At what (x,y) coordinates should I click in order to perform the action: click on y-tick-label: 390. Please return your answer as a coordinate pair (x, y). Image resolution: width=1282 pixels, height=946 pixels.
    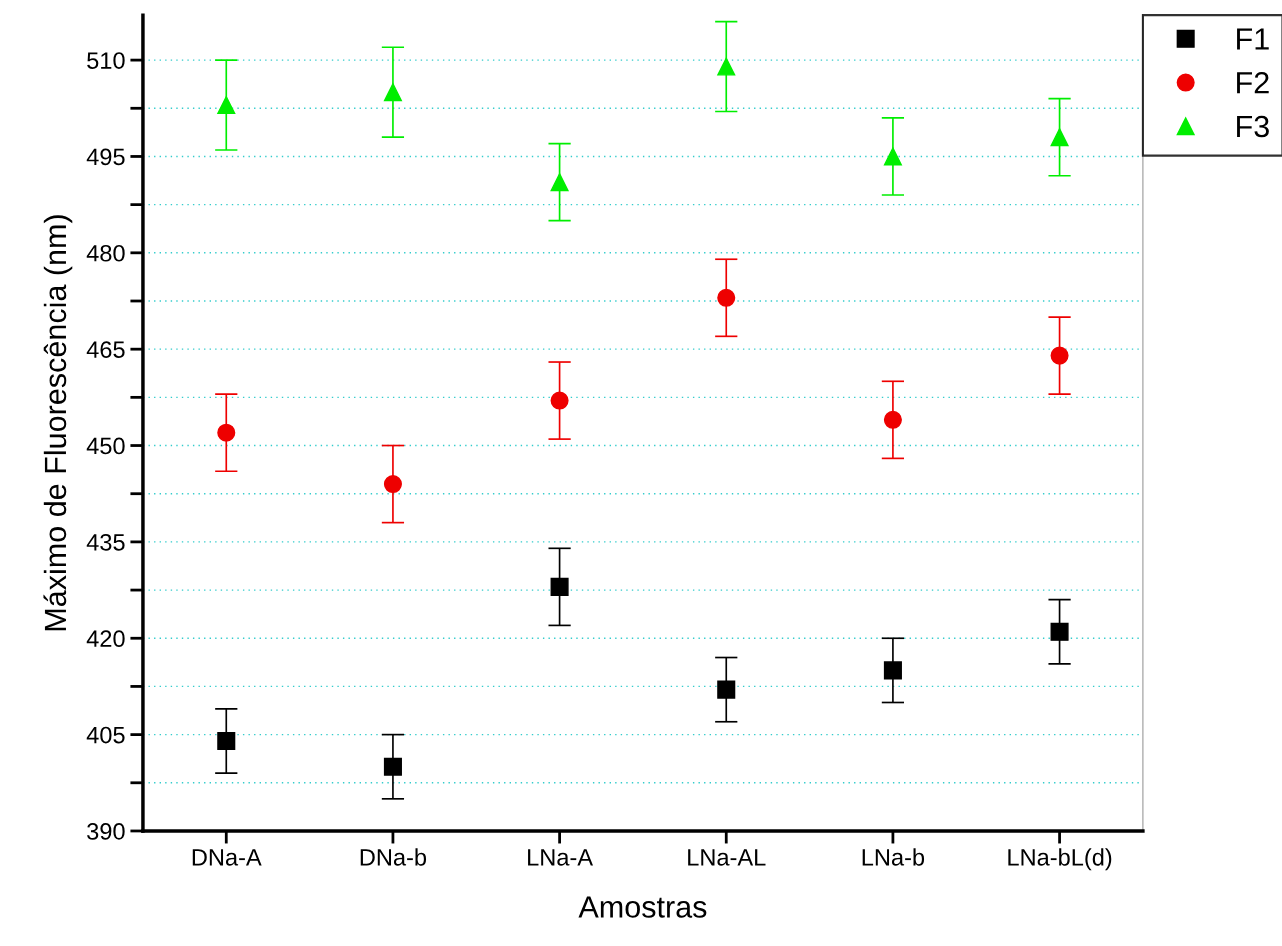
    Looking at the image, I should click on (106, 831).